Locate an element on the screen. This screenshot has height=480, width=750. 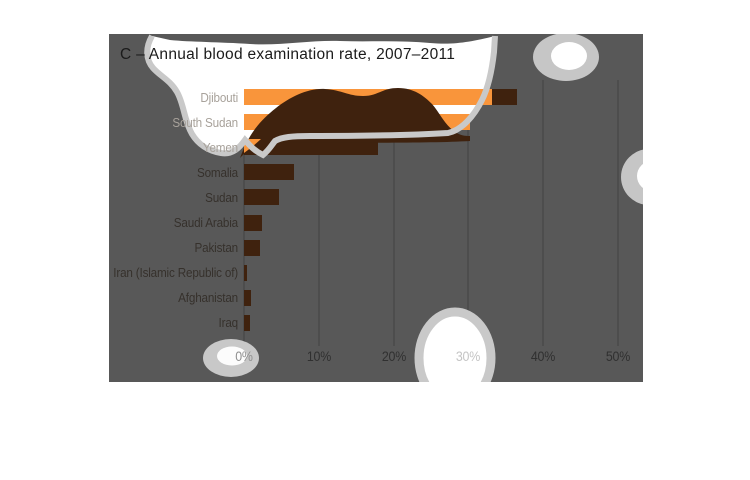
x-tick-label-10%: 10% is located at coordinates (318, 356).